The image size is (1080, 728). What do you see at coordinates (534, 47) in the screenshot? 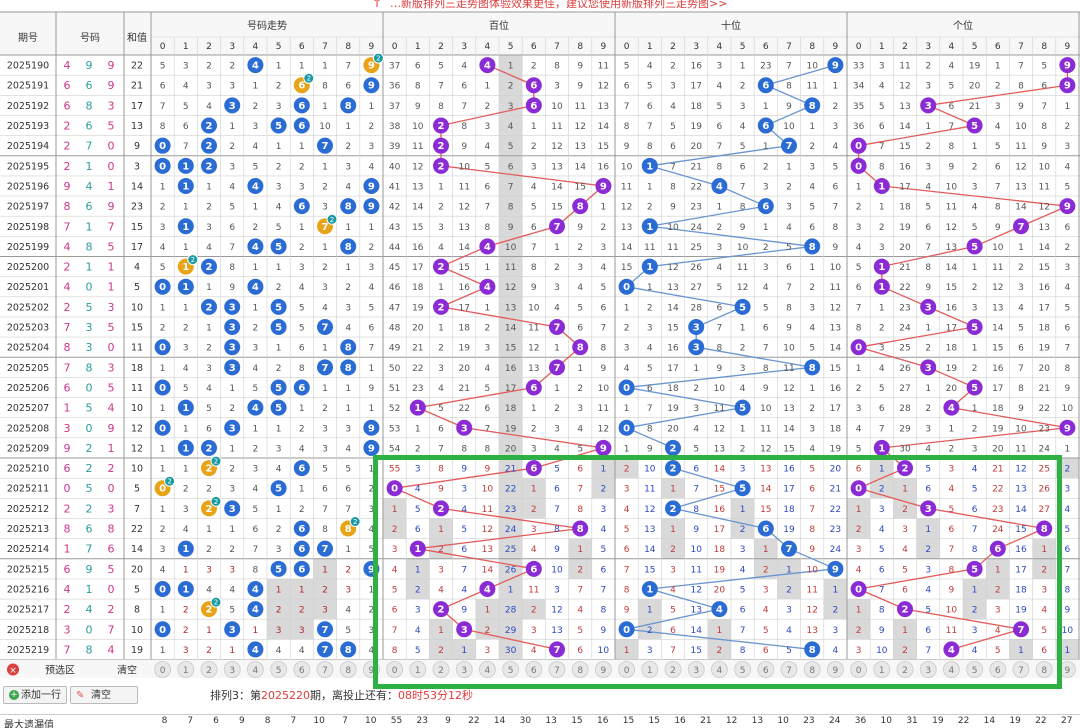
I see `header-digit: 6` at bounding box center [534, 47].